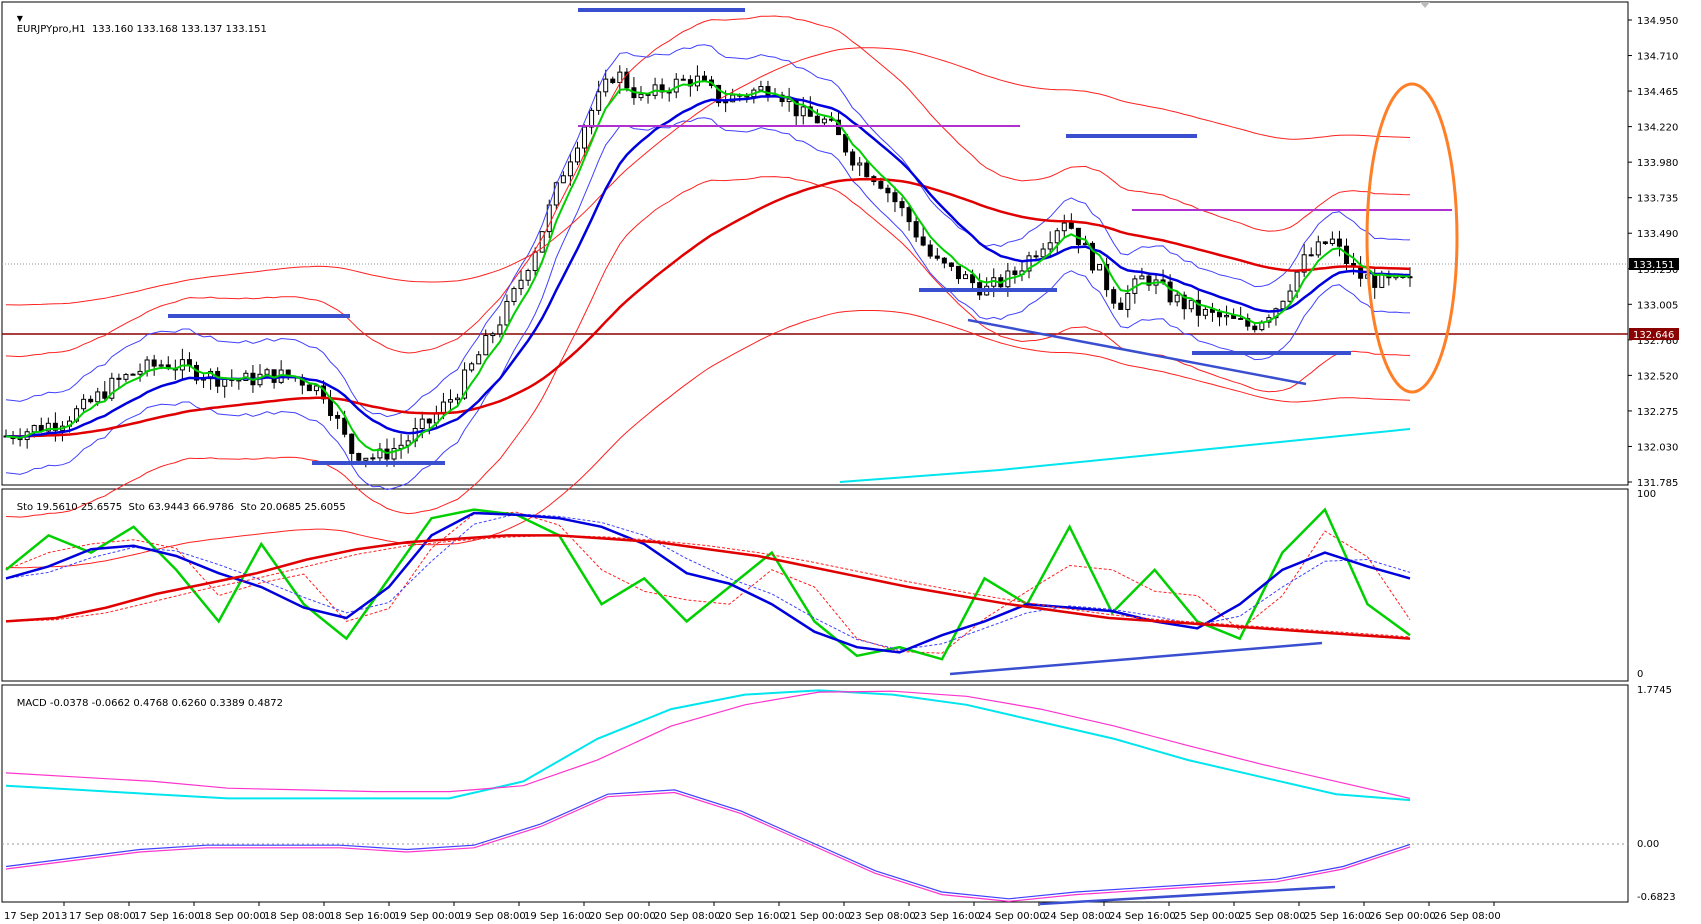 This screenshot has height=924, width=1701. Describe the element at coordinates (1657, 483) in the screenshot. I see `price-tick-label: 131.785` at that location.